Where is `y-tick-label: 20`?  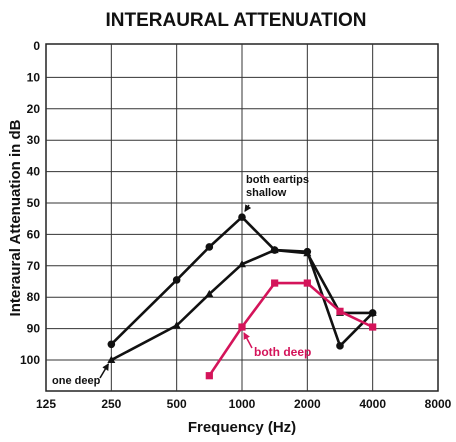
y-tick-label: 20 is located at coordinates (34, 109).